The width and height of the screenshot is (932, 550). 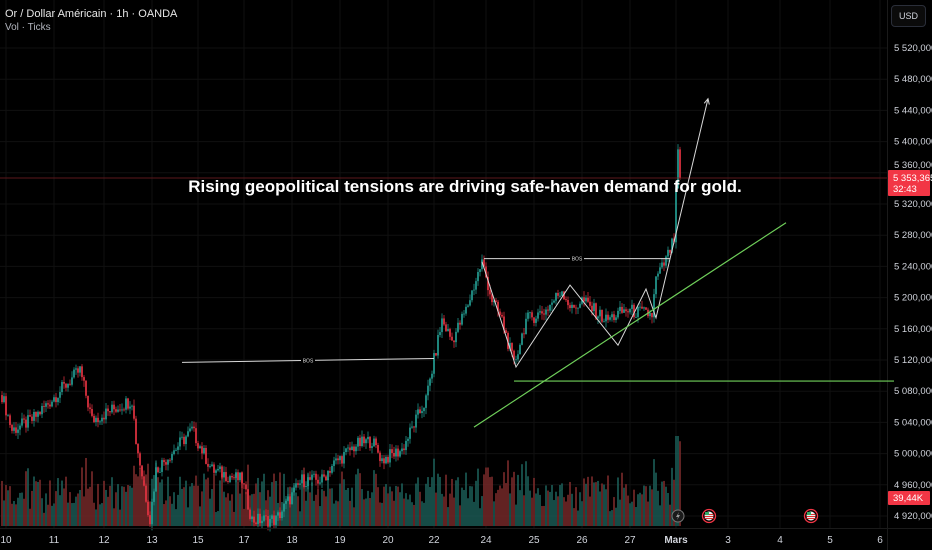 I want to click on event-markers, so click(x=745, y=516).